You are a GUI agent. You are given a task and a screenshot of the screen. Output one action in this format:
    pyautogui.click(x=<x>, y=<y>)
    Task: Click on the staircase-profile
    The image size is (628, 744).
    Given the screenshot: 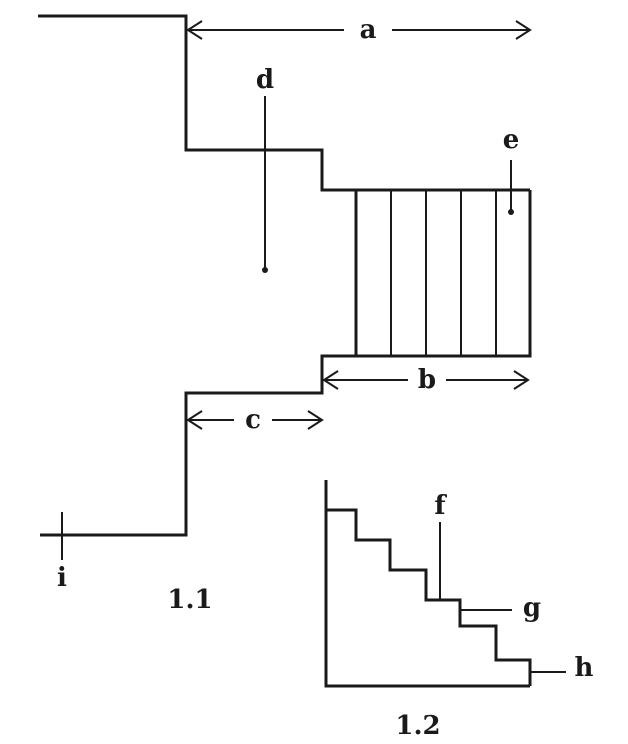 What is the action you would take?
    pyautogui.click(x=429, y=597)
    